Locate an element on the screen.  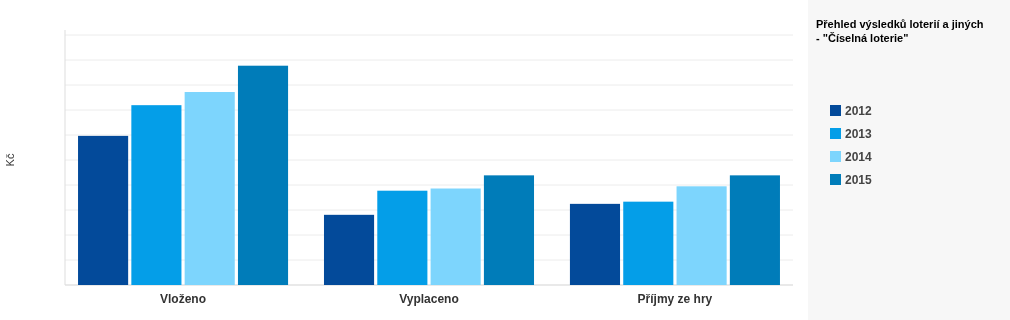
legend-label: 2013 is located at coordinates (859, 134).